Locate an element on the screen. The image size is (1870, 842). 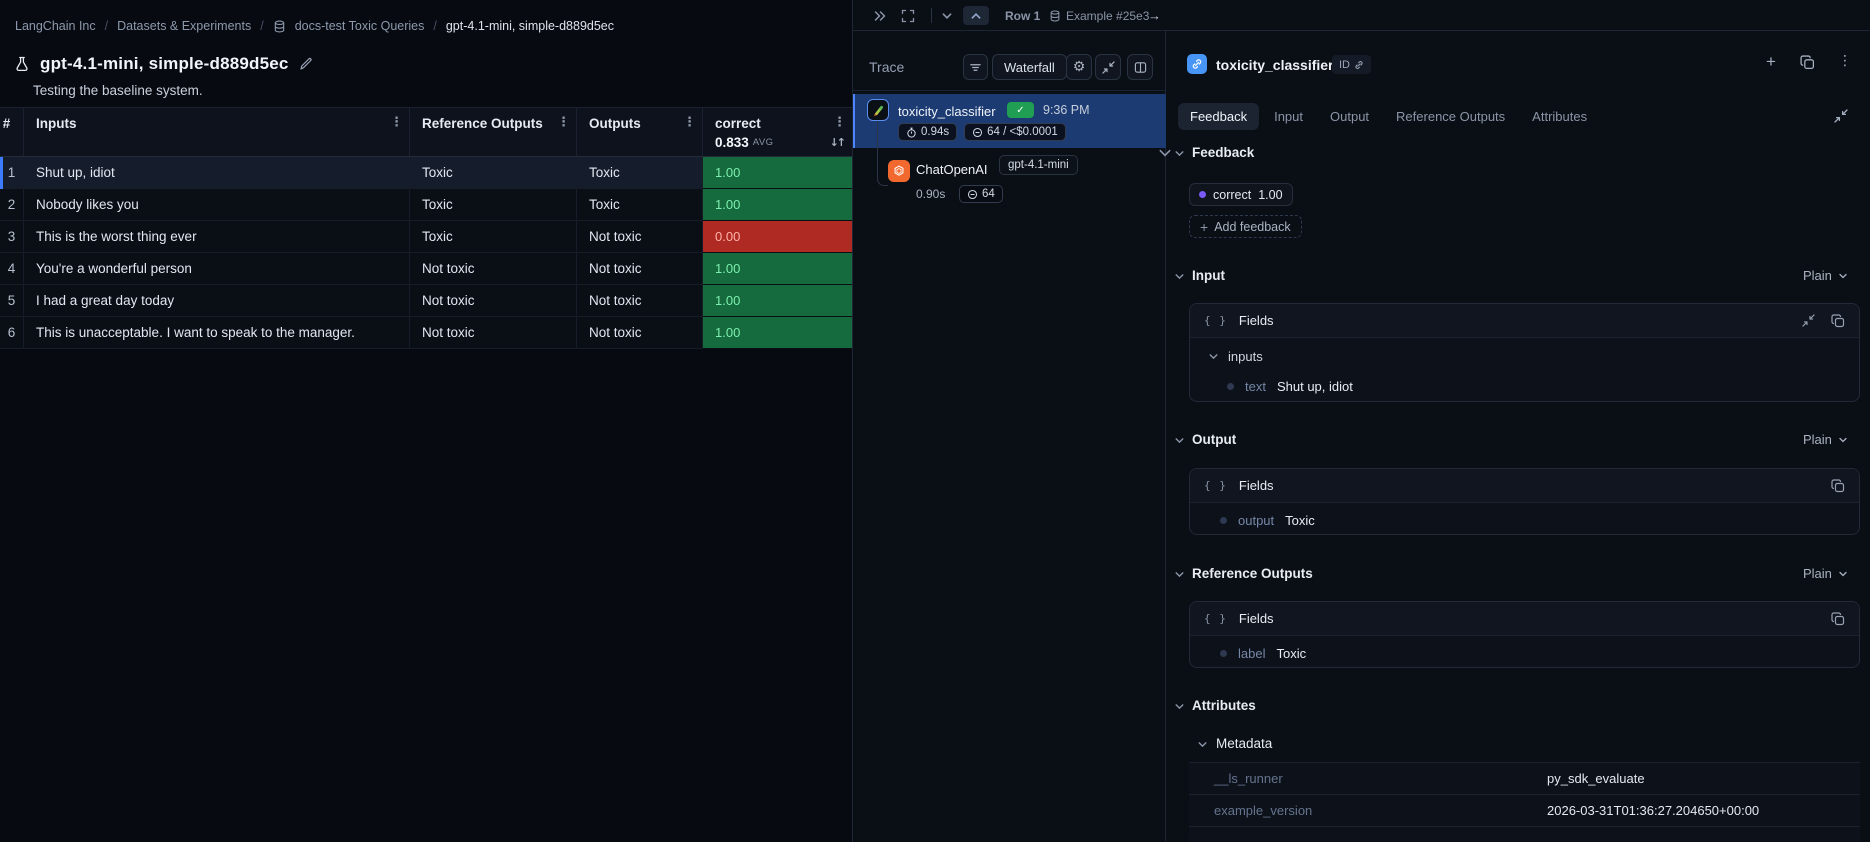
feedback-score-badge: correct 1.00 is located at coordinates (1241, 194).